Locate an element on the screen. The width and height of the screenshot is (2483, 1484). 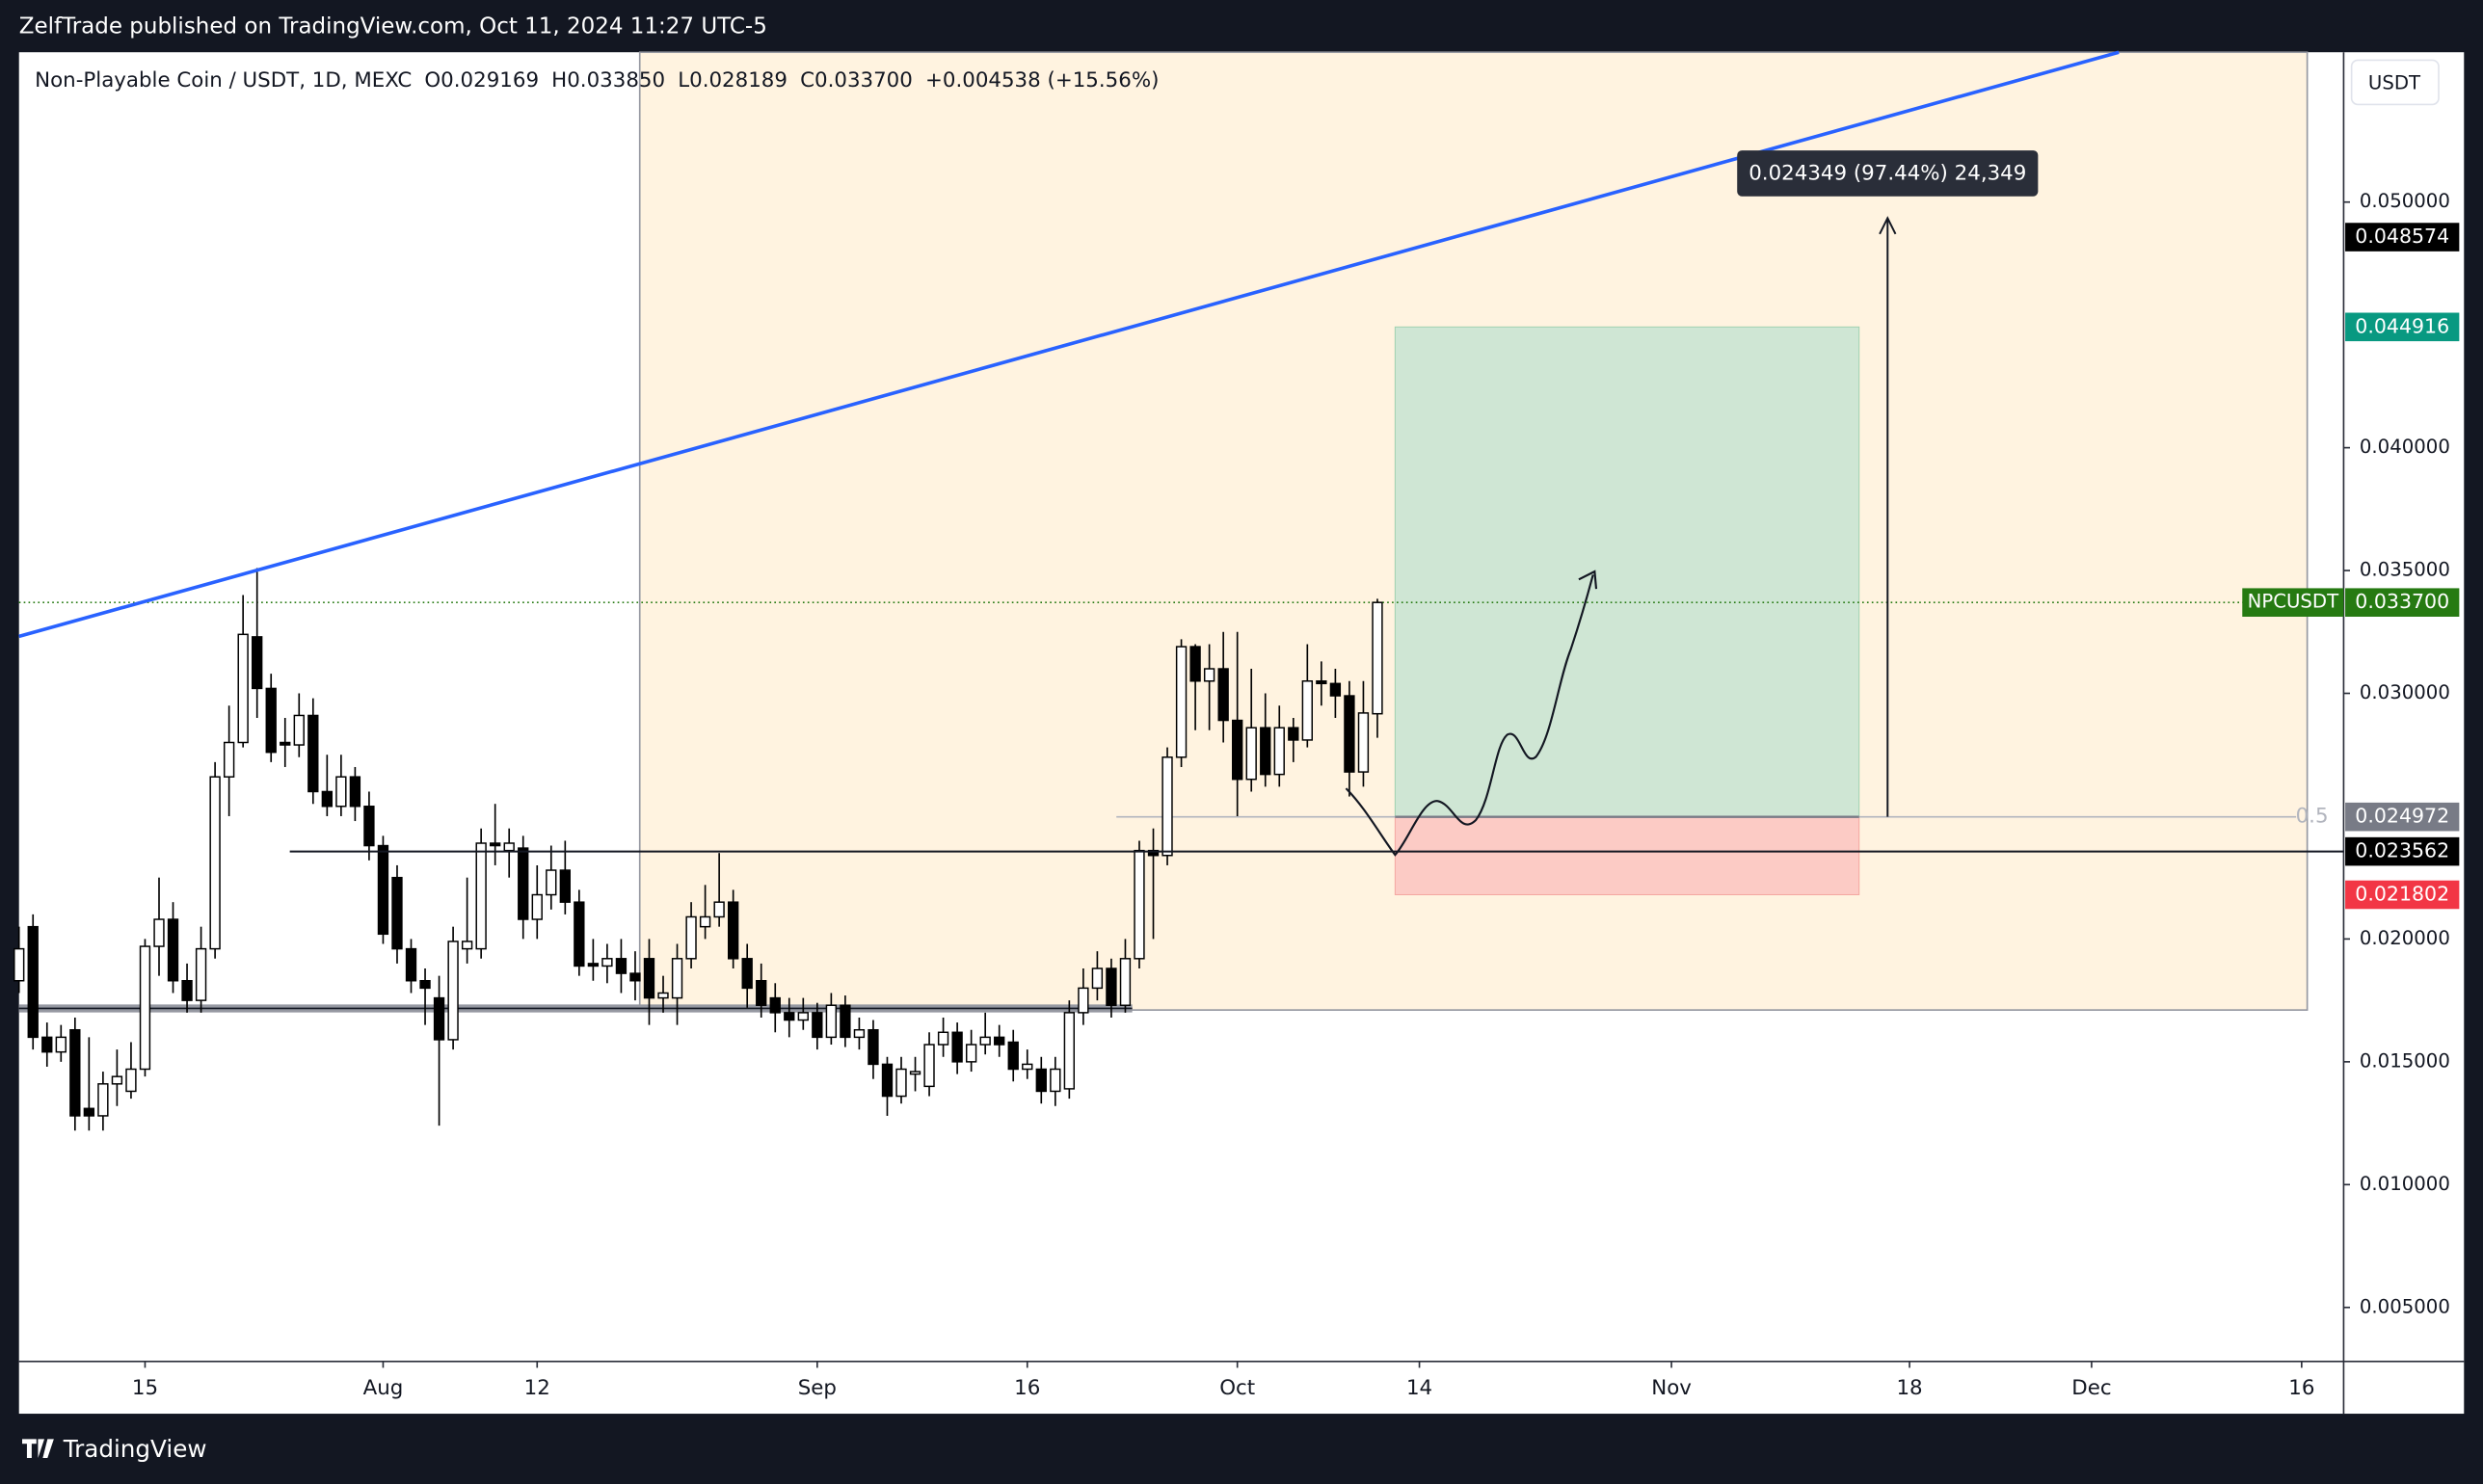
price-badge-label: 0.033700 is located at coordinates (2402, 601).